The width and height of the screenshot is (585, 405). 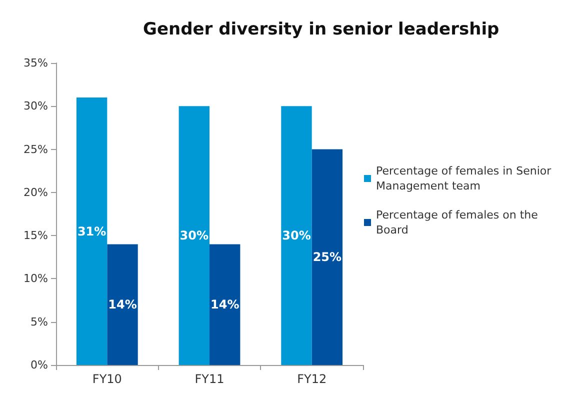 I want to click on y-tick-label: 35%, so click(x=36, y=63).